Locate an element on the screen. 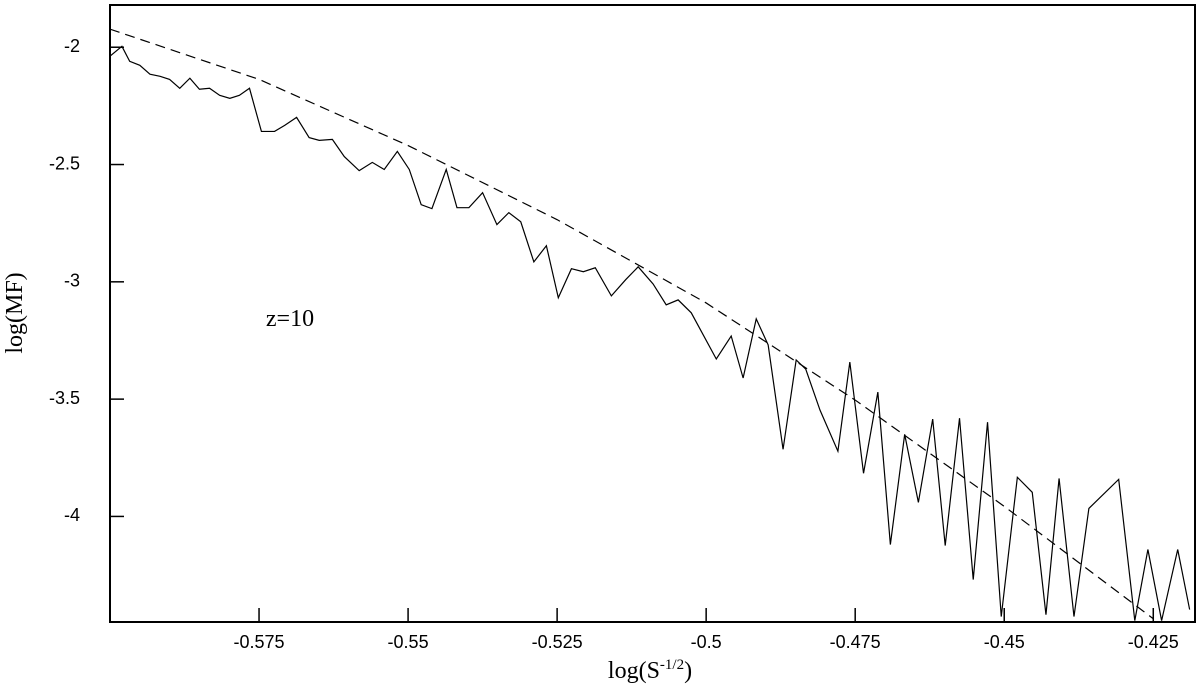  x-label-sup: -1/2 is located at coordinates (672, 665).